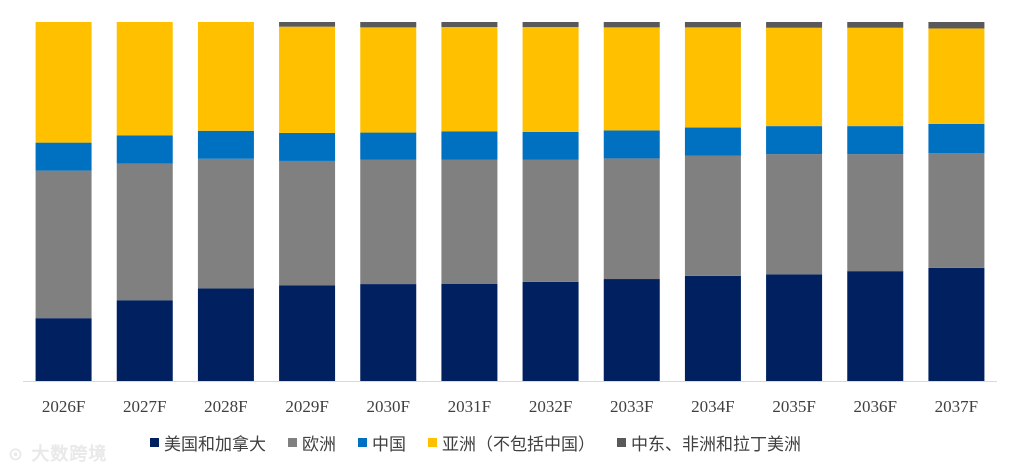  What do you see at coordinates (712, 141) in the screenshot?
I see `bar-segment-china-2034F` at bounding box center [712, 141].